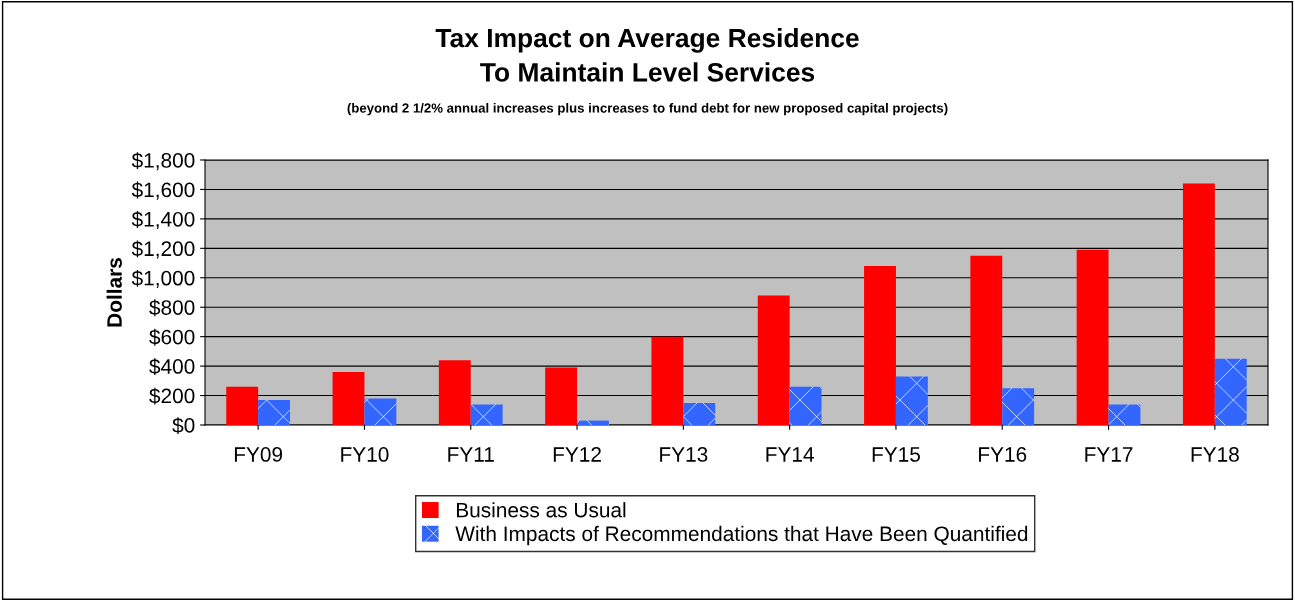 This screenshot has width=1295, height=601. Describe the element at coordinates (183, 425) in the screenshot. I see `y-tick-label: $0` at that location.